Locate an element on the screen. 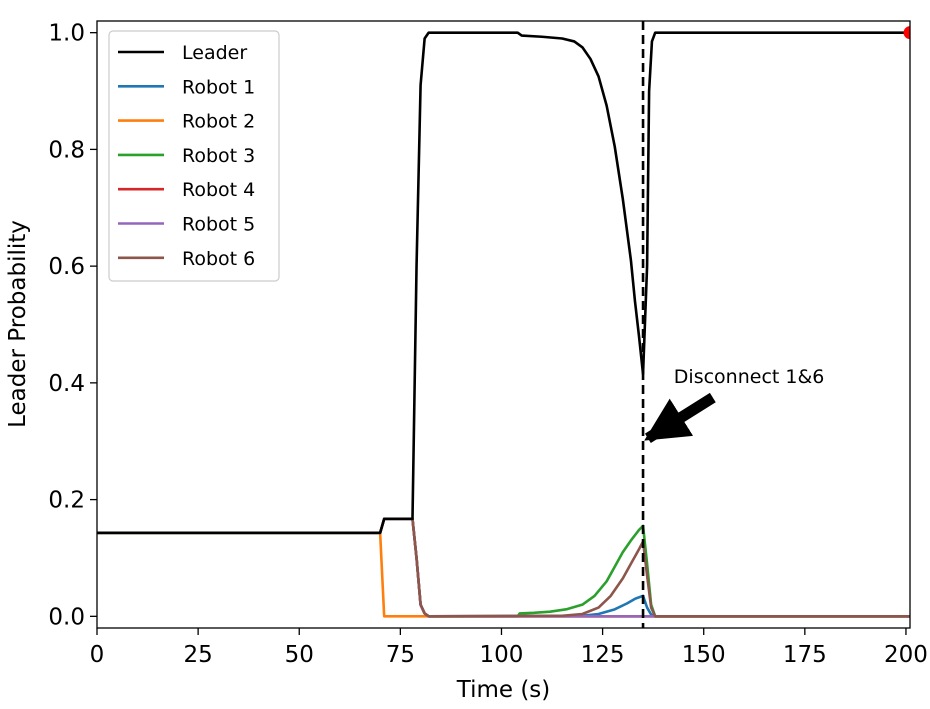  x-tick-label: 175 is located at coordinates (805, 655).